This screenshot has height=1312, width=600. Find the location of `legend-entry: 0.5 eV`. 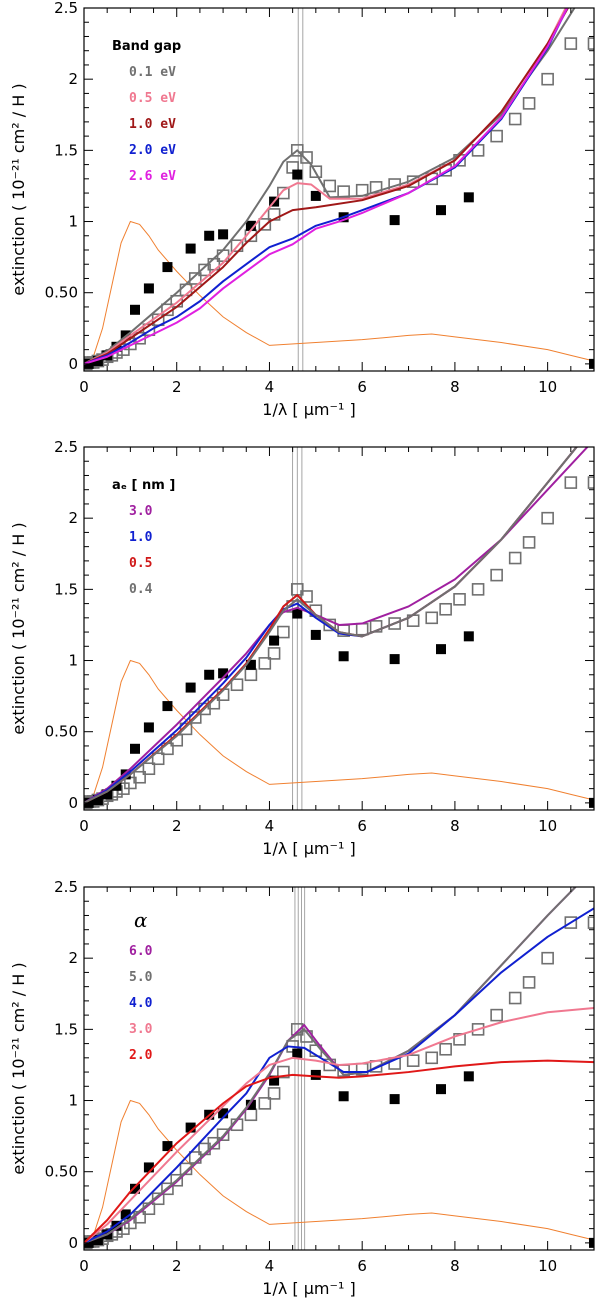

legend-entry: 0.5 eV is located at coordinates (152, 98).